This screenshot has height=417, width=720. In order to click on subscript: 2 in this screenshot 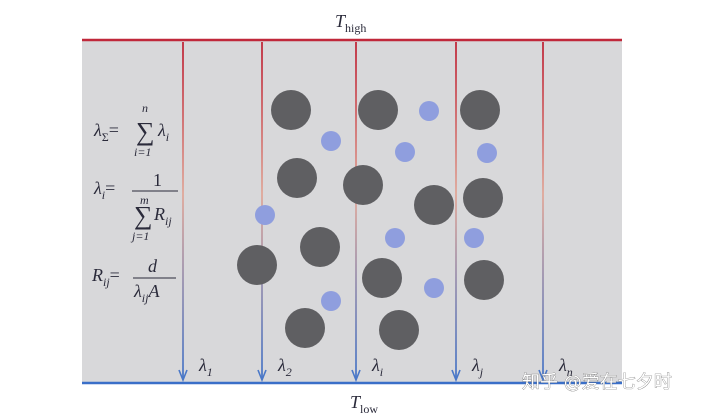, I will do `click(289, 372)`.